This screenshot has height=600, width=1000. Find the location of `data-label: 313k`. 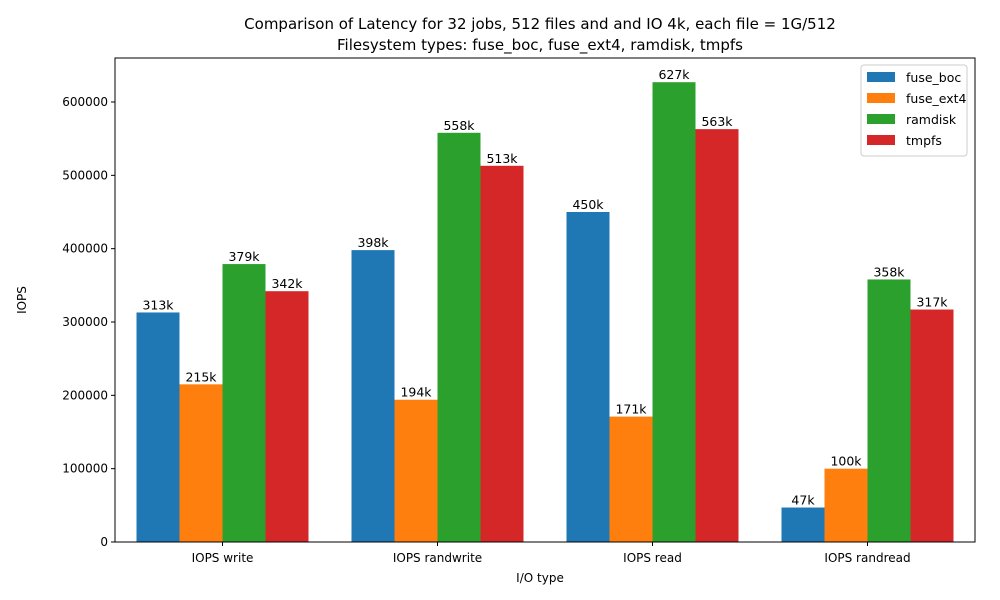

data-label: 313k is located at coordinates (158, 304).